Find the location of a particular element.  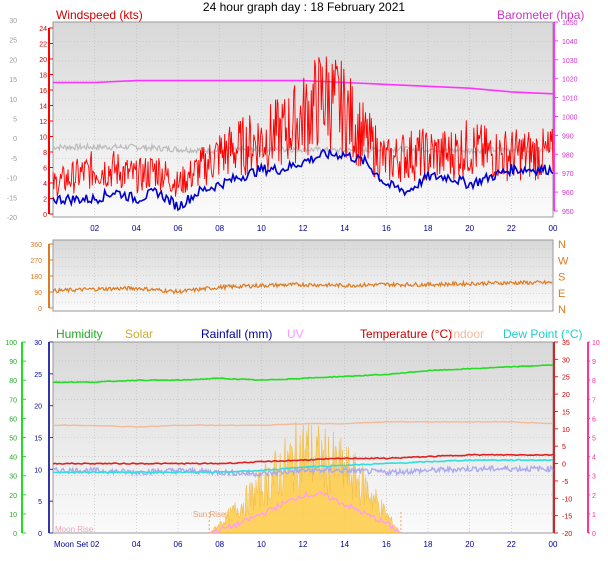

baro-axis-tick: 1030 is located at coordinates (570, 61).